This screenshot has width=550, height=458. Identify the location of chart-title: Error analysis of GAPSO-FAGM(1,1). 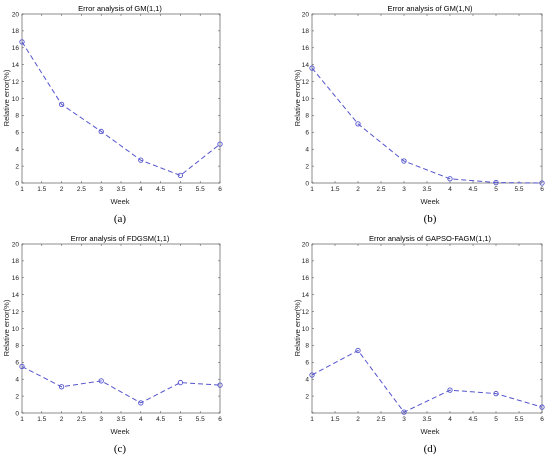
(430, 238).